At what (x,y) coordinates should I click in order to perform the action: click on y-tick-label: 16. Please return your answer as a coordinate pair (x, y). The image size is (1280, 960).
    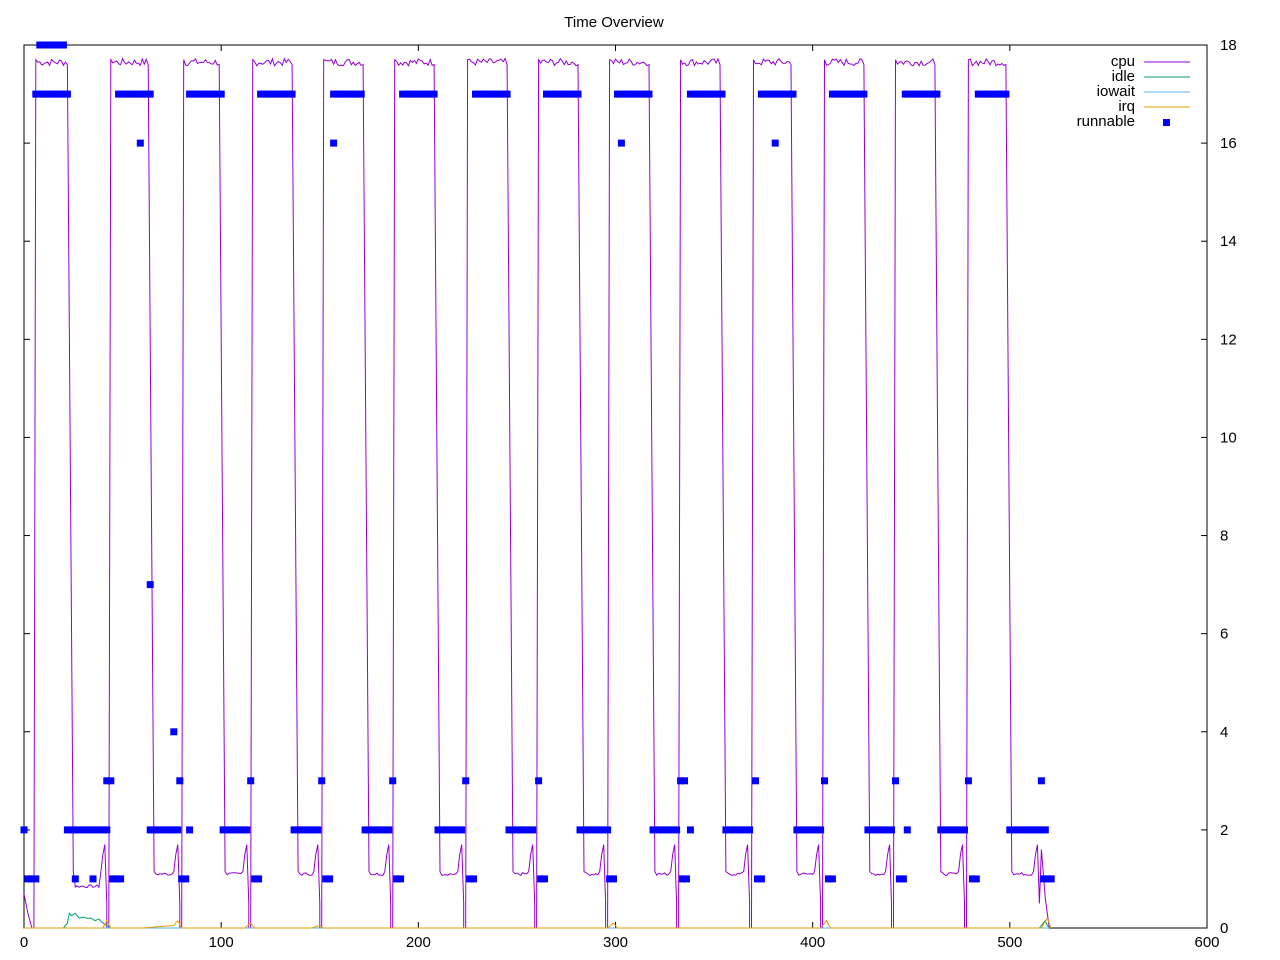
    Looking at the image, I should click on (1228, 143).